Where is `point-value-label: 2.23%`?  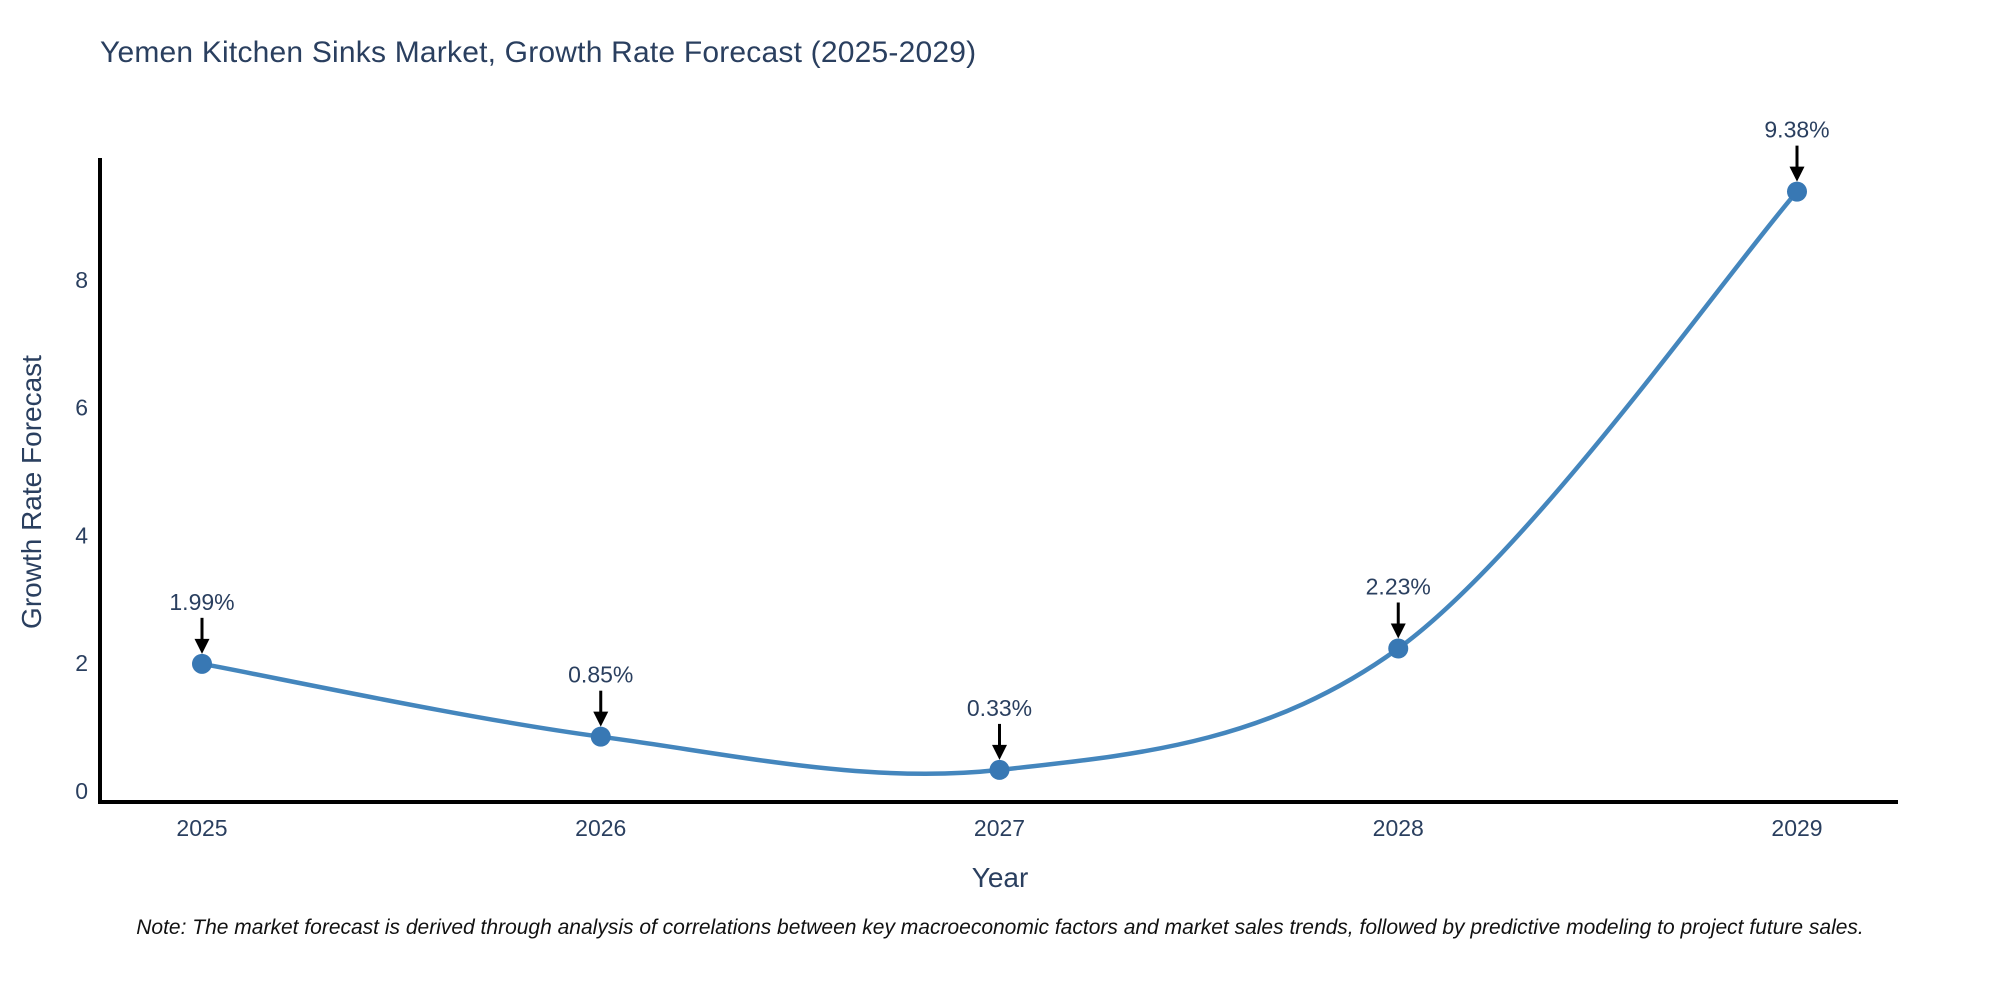
point-value-label: 2.23% is located at coordinates (1398, 587).